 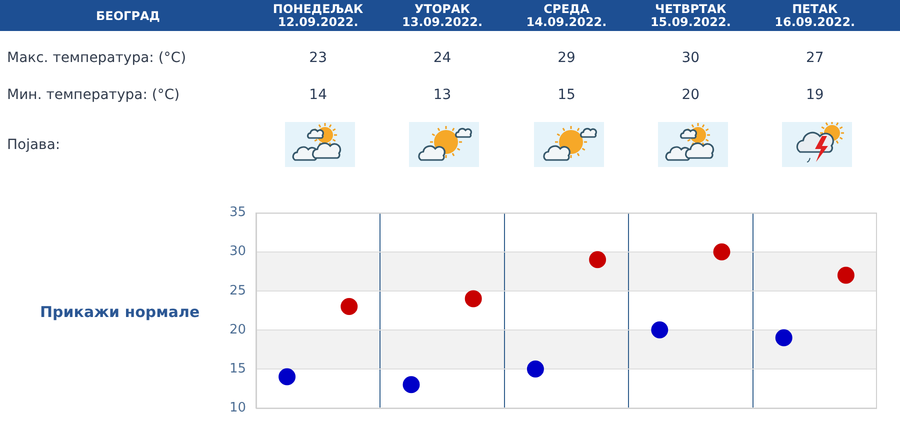 What do you see at coordinates (128, 16) in the screenshot?
I see `text: БЕОГРАД` at bounding box center [128, 16].